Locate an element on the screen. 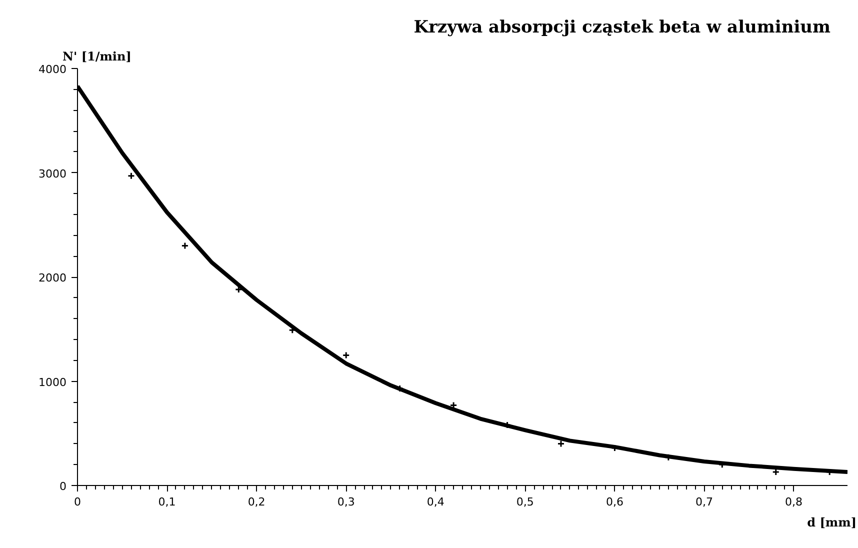 Image resolution: width=858 pixels, height=548 pixels. y-tick-label: 4000 is located at coordinates (52, 69).